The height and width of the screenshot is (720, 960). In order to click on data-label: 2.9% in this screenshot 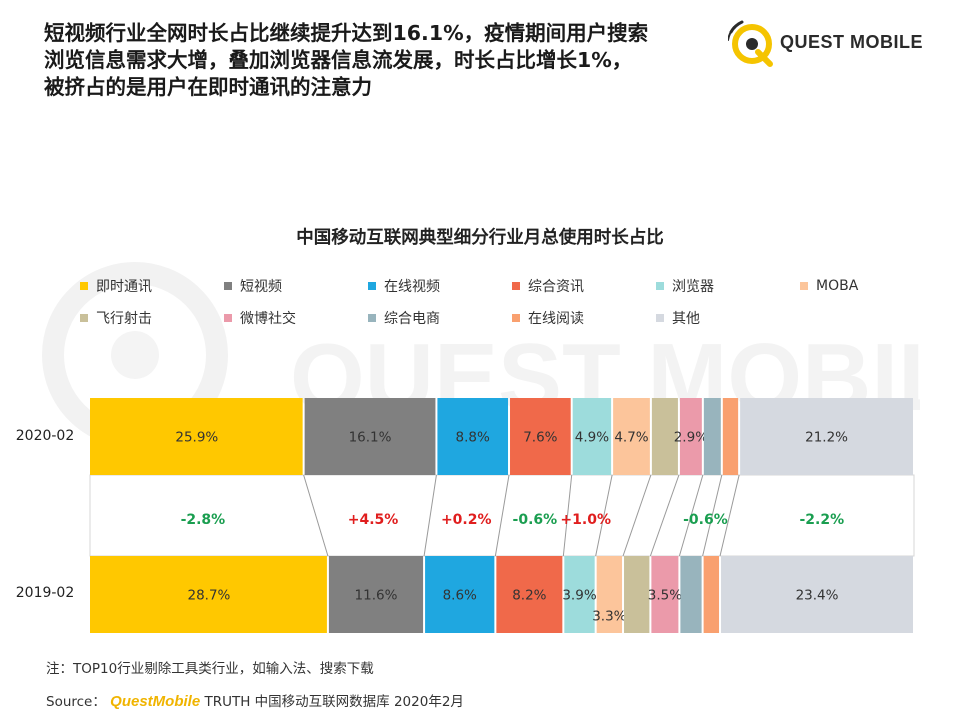, I will do `click(691, 438)`.